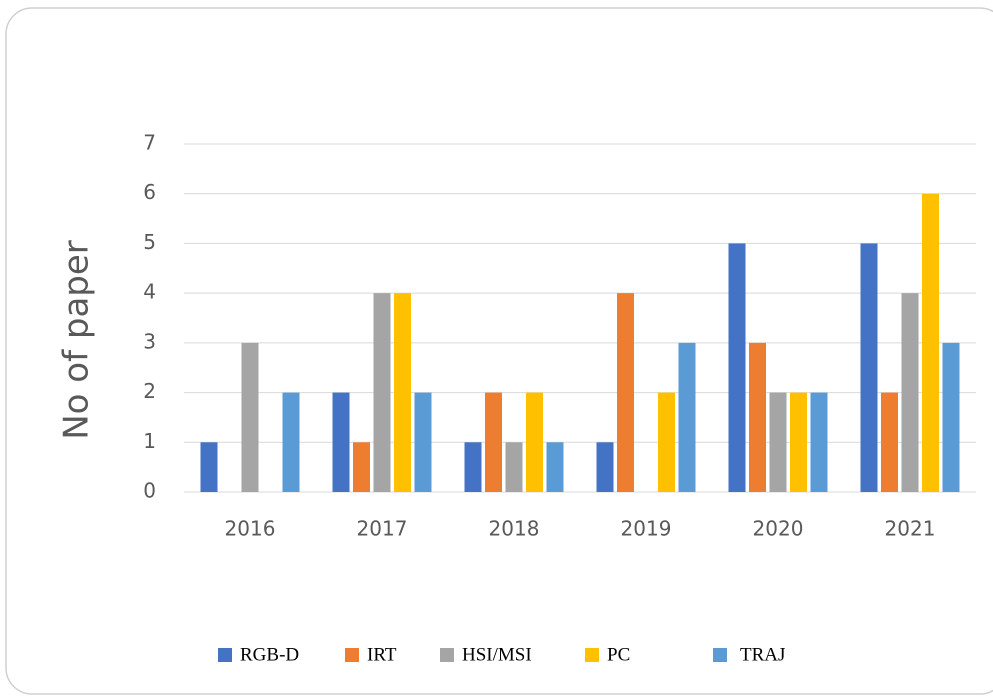  What do you see at coordinates (382, 529) in the screenshot?
I see `x-tick-label: 2017` at bounding box center [382, 529].